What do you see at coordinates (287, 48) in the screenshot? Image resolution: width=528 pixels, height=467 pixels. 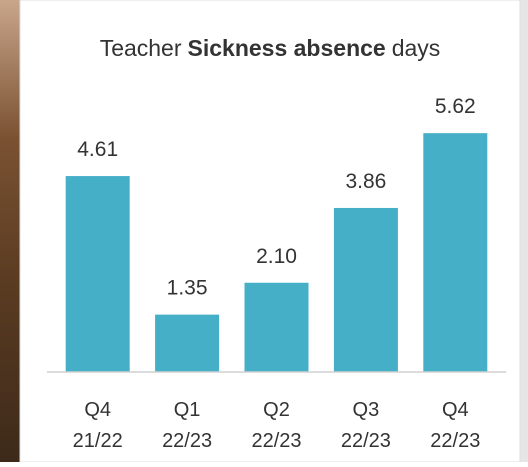 I see `title-run: Sickness absence` at bounding box center [287, 48].